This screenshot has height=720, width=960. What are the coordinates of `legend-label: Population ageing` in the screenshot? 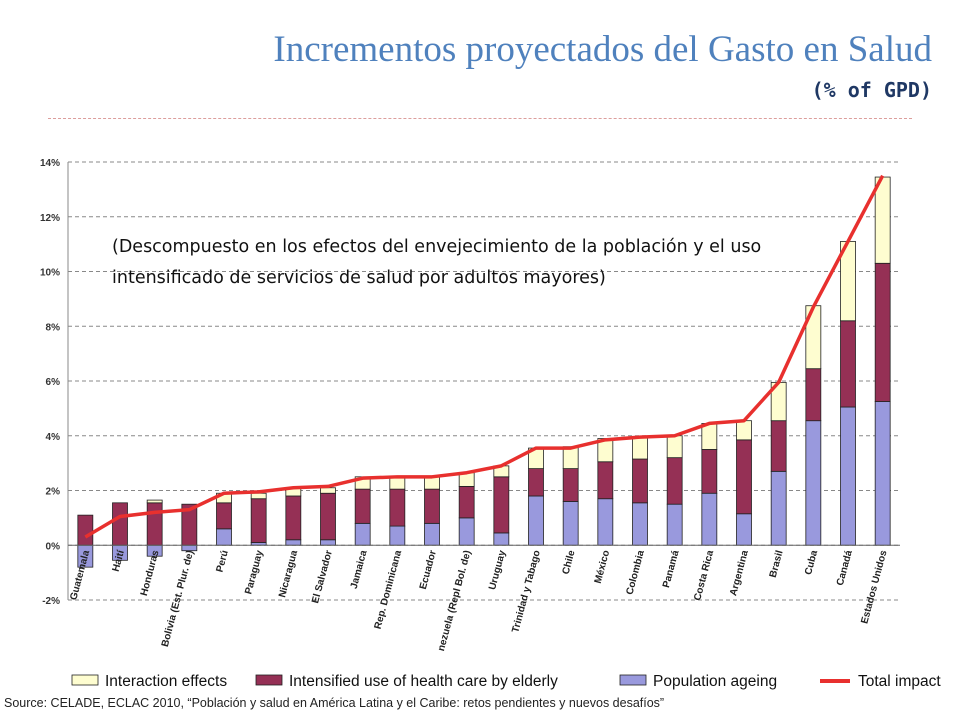 It's located at (715, 681).